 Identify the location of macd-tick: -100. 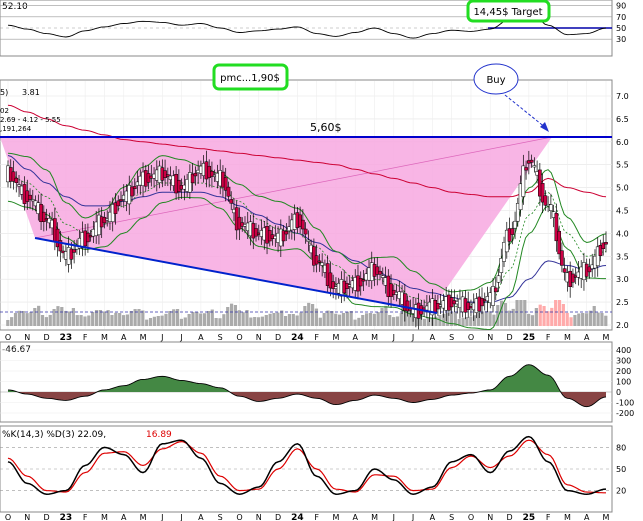
(625, 403).